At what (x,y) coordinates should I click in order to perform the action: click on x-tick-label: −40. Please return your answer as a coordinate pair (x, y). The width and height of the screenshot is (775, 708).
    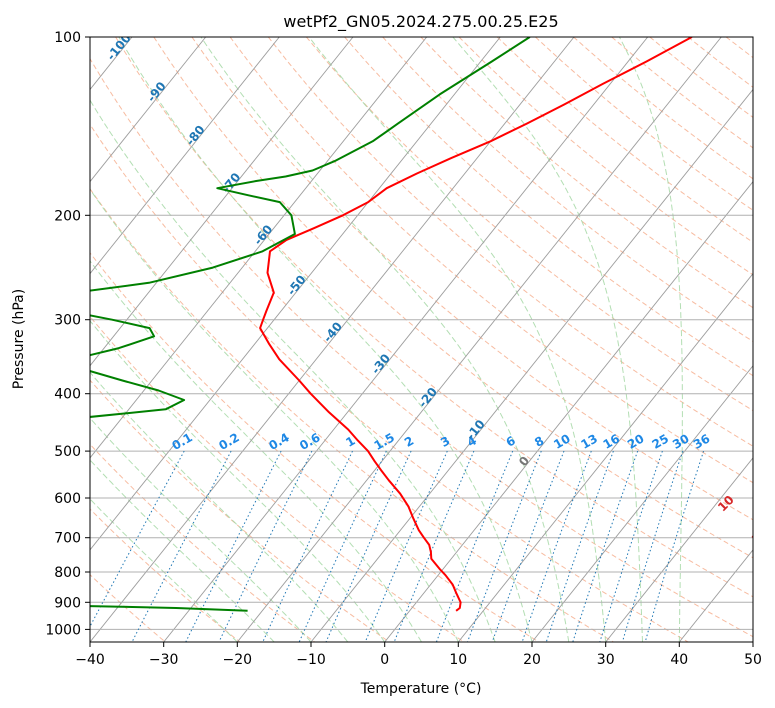
    Looking at the image, I should click on (90, 660).